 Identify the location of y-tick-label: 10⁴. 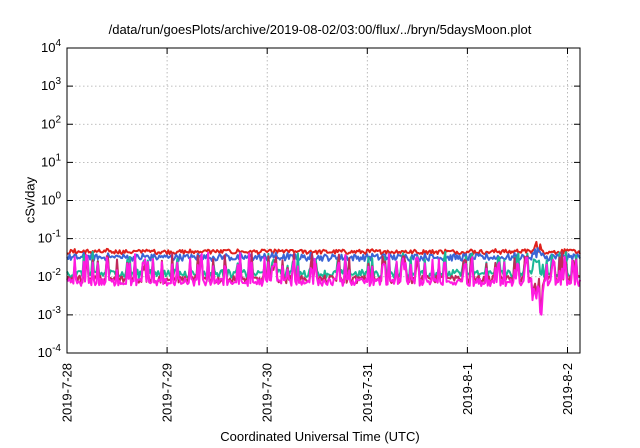
(51, 46).